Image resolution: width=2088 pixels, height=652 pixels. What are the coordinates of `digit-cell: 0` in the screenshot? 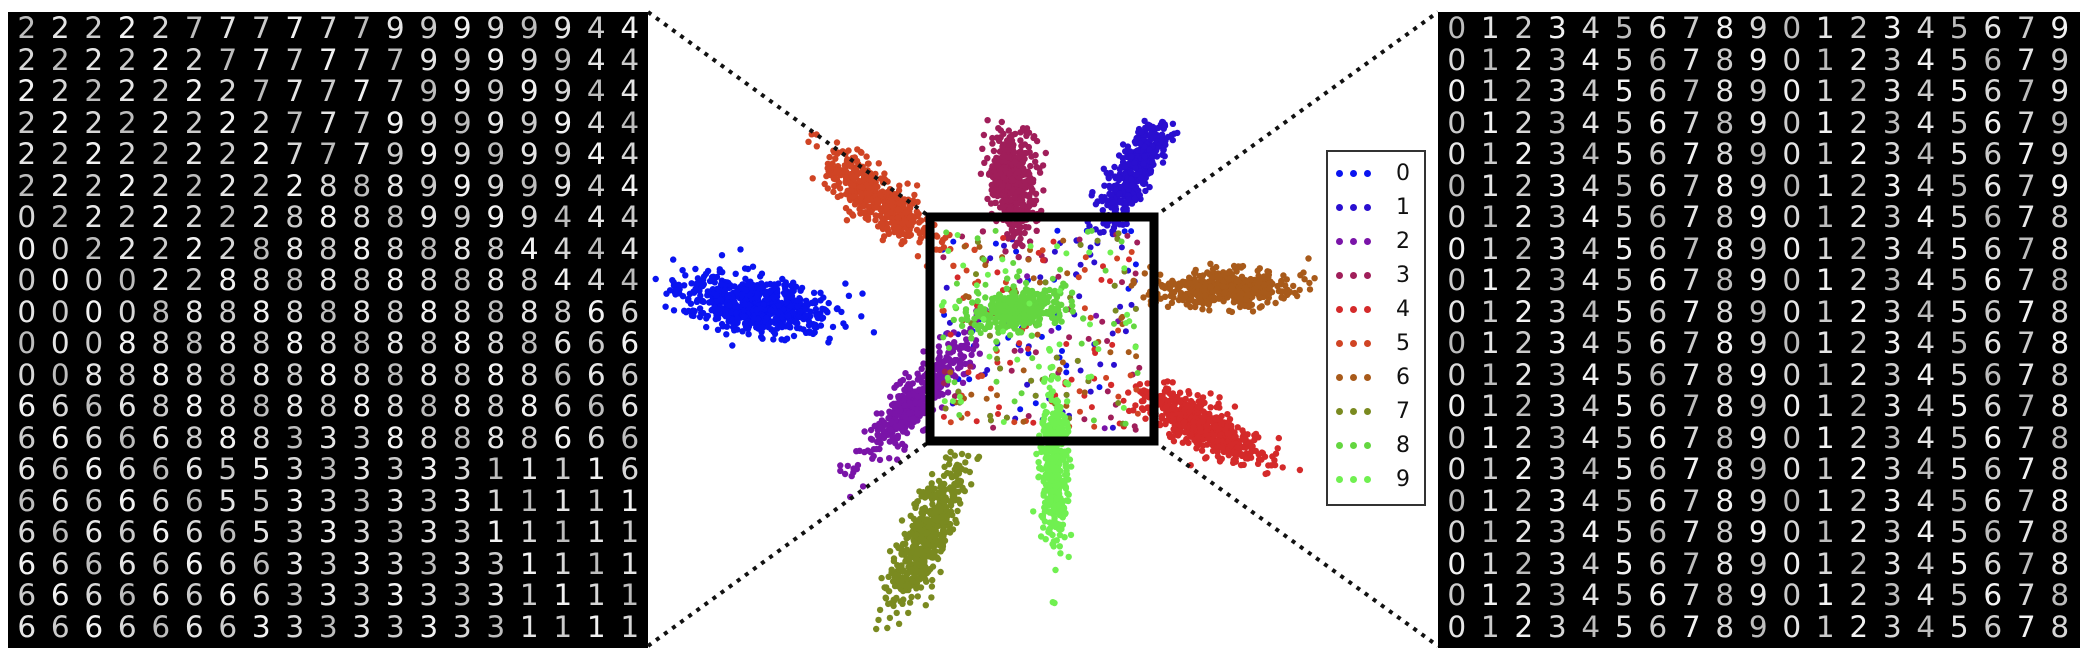 It's located at (127, 280).